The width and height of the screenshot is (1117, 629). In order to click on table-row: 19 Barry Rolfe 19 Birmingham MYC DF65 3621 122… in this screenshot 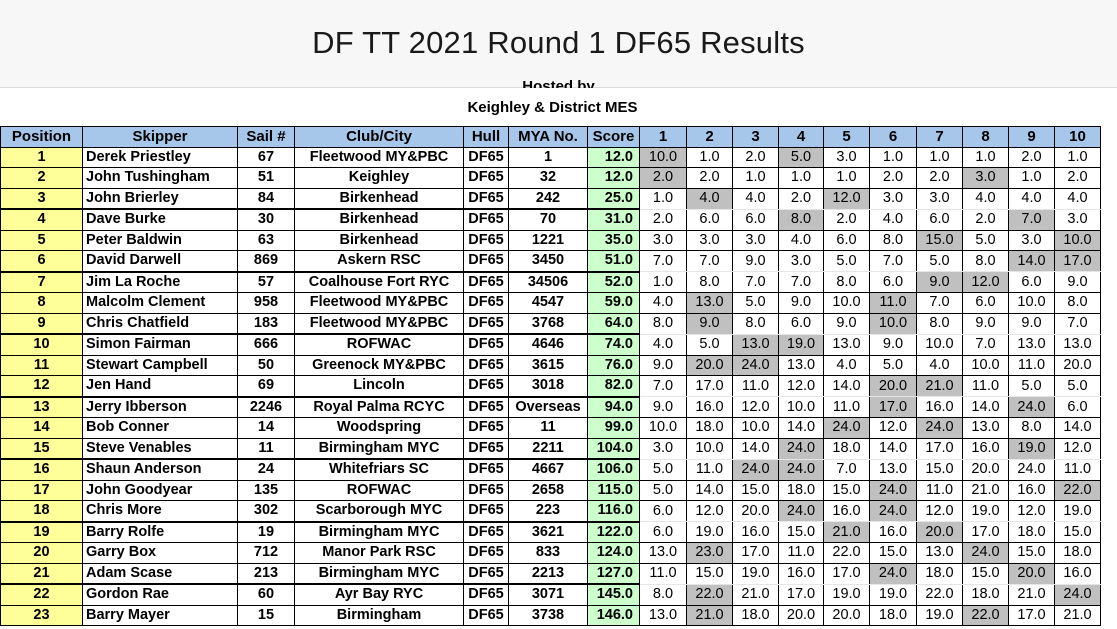, I will do `click(550, 532)`.